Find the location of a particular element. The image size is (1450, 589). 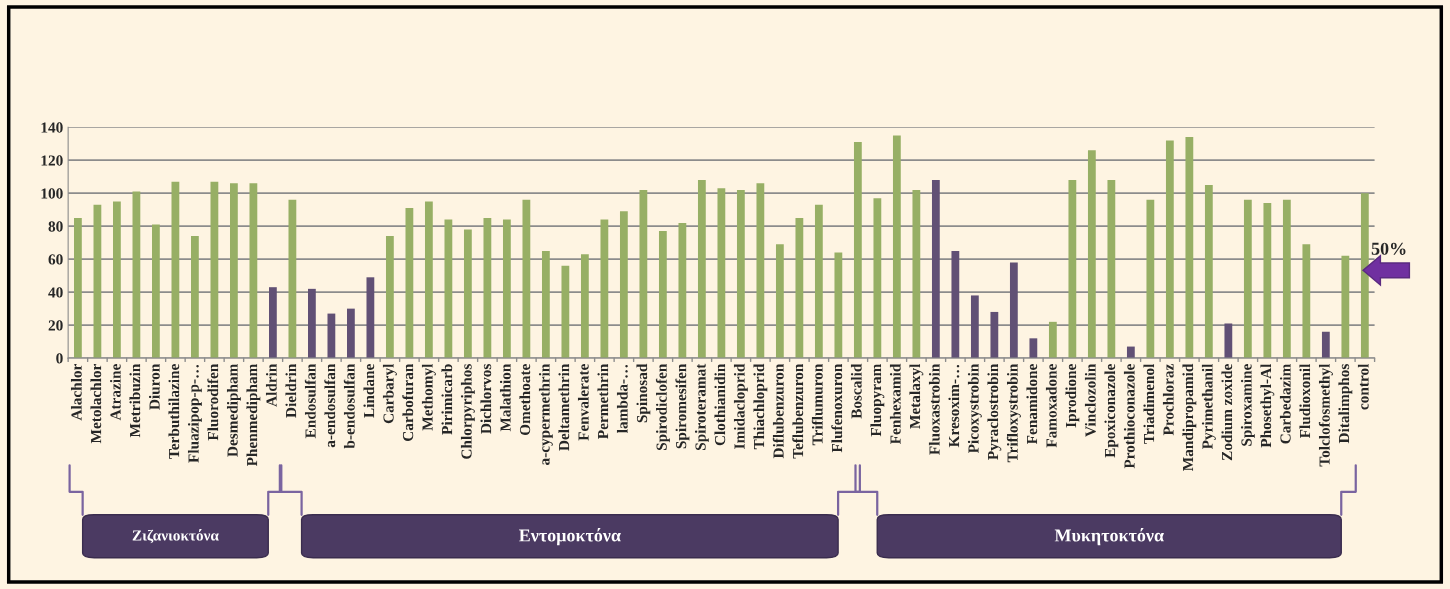

x-tick-label: Ditalimphos is located at coordinates (1345, 404).